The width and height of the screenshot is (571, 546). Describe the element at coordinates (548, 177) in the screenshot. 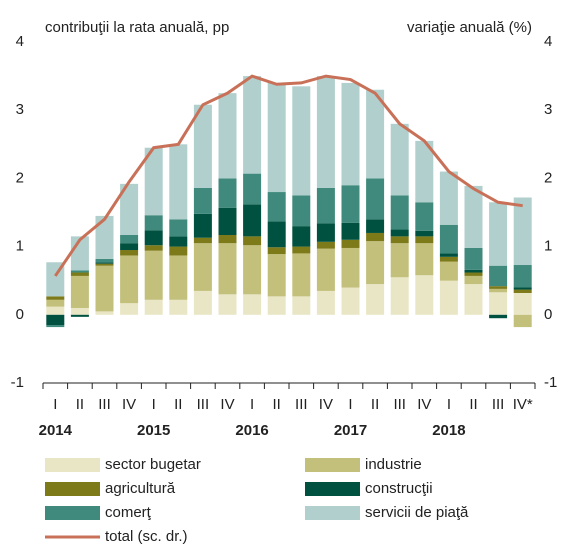

I see `y2-tick-label: 2` at that location.